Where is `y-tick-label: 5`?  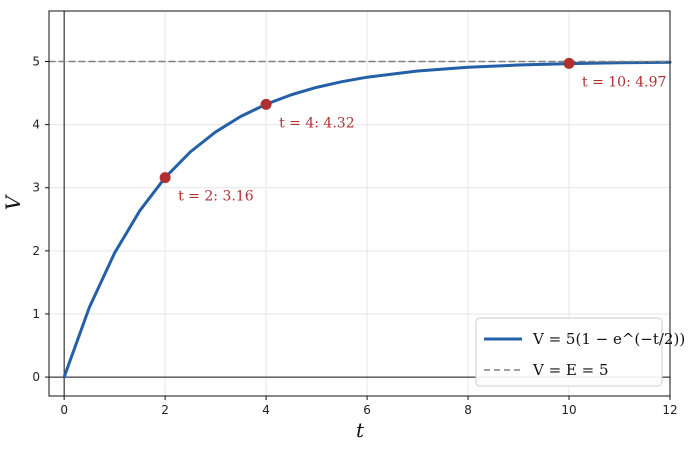
y-tick-label: 5 is located at coordinates (36, 61).